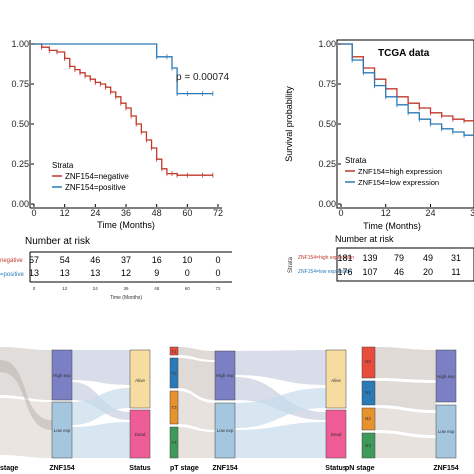 The image size is (474, 474). I want to click on km2-y-label: Survival probability, so click(289, 124).